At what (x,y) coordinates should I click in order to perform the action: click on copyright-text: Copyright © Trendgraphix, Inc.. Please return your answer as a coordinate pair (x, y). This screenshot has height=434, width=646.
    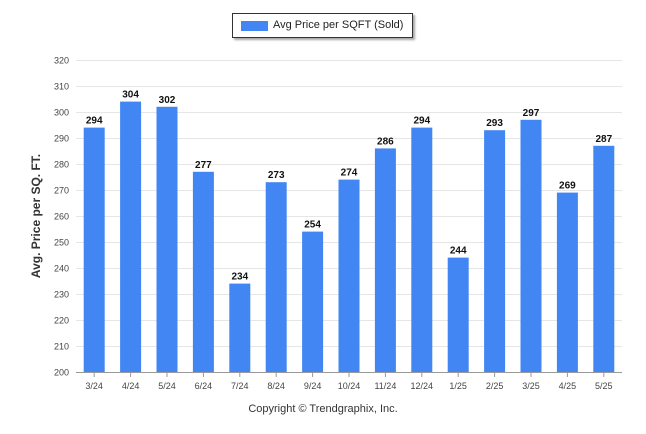
    Looking at the image, I should click on (323, 409).